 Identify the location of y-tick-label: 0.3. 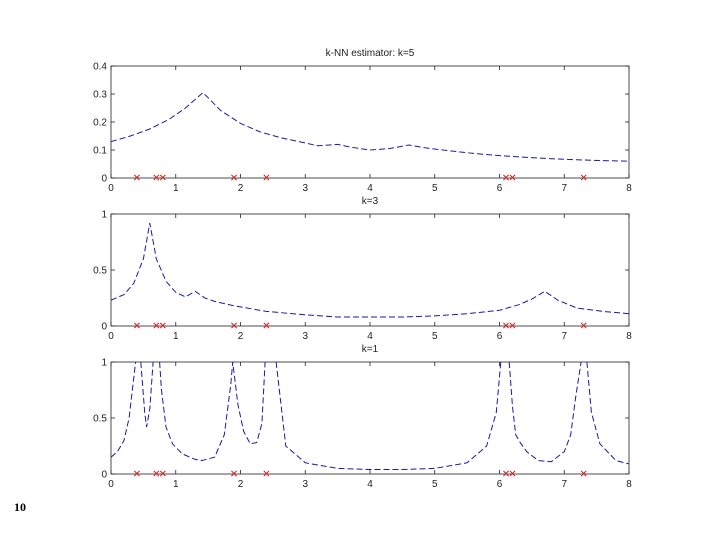
(100, 95).